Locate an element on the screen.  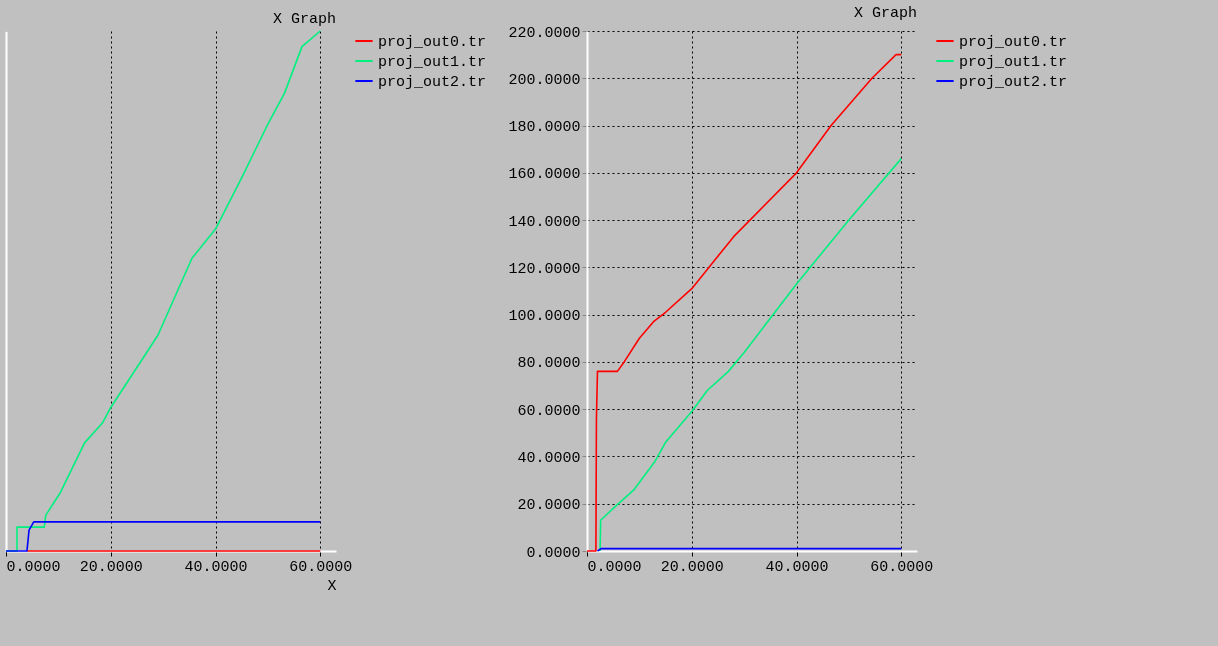
y-tick-label: 80.0000 is located at coordinates (549, 364).